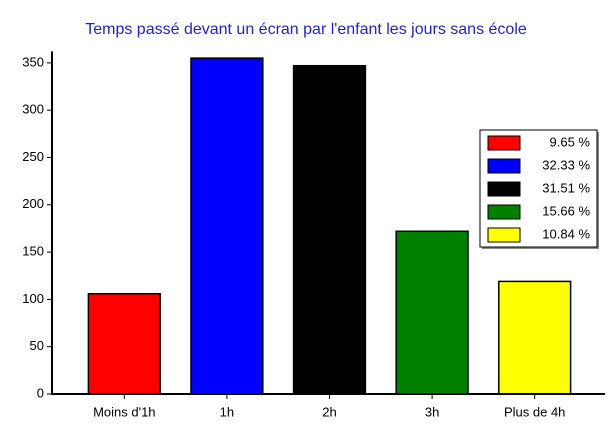  Describe the element at coordinates (534, 411) in the screenshot. I see `x-tick-label: Plus de 4h` at that location.